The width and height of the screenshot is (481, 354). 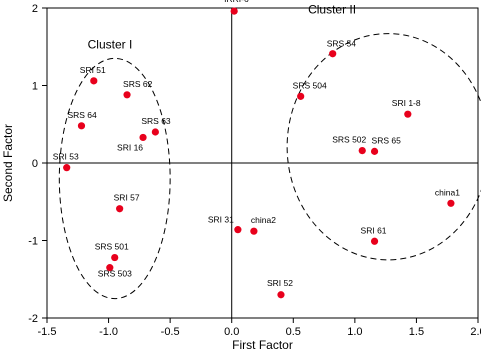 I want to click on y-axis-ticks: -2 -1 0 1 2, so click(x=37, y=164).